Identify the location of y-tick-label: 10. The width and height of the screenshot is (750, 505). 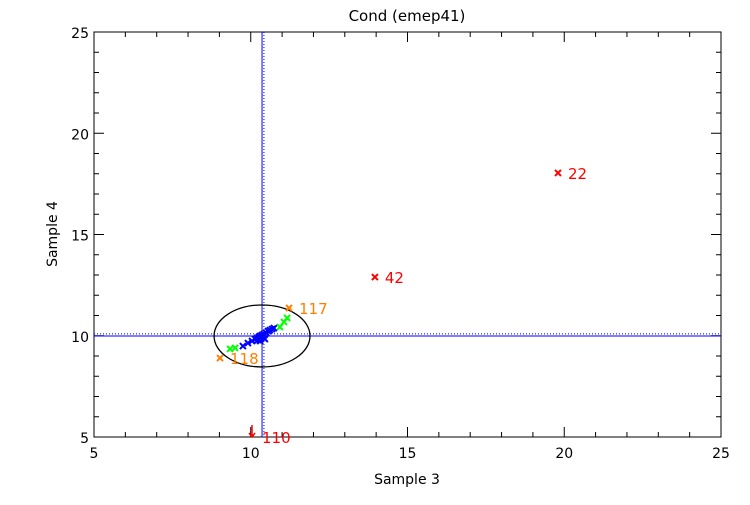
(80, 338).